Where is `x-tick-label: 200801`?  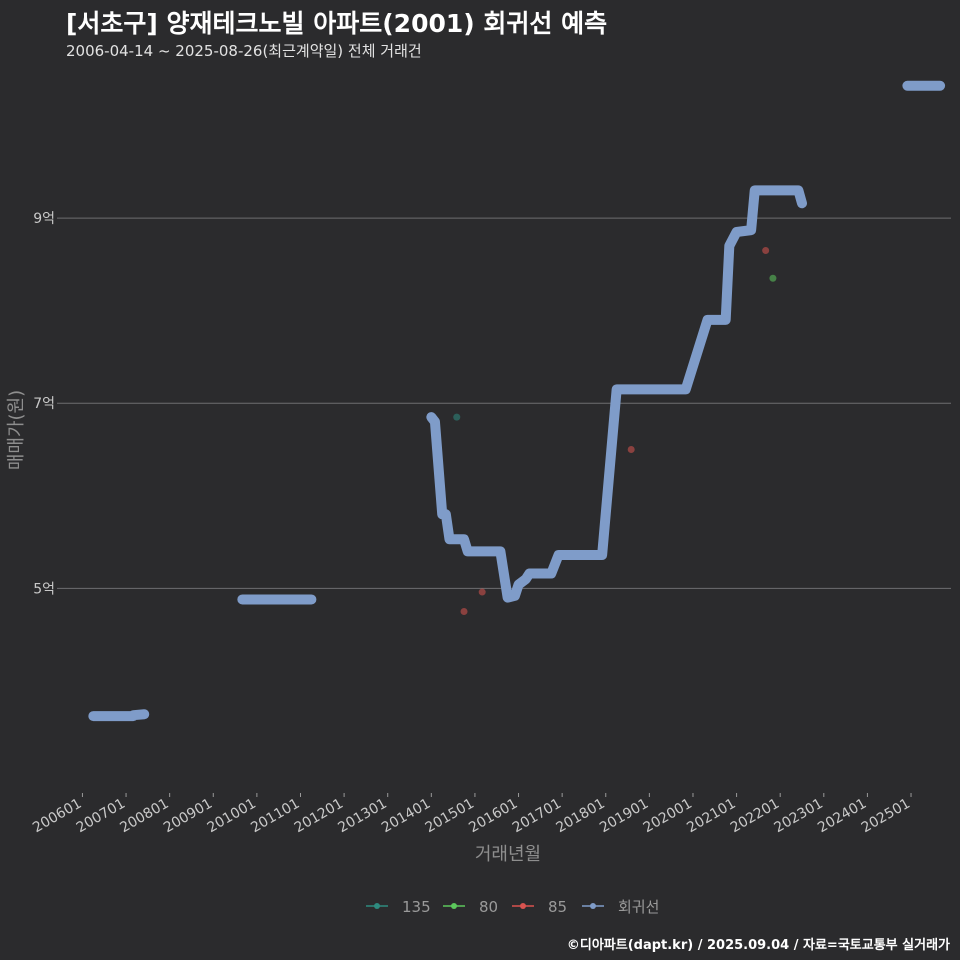
x-tick-label: 200801 is located at coordinates (144, 816).